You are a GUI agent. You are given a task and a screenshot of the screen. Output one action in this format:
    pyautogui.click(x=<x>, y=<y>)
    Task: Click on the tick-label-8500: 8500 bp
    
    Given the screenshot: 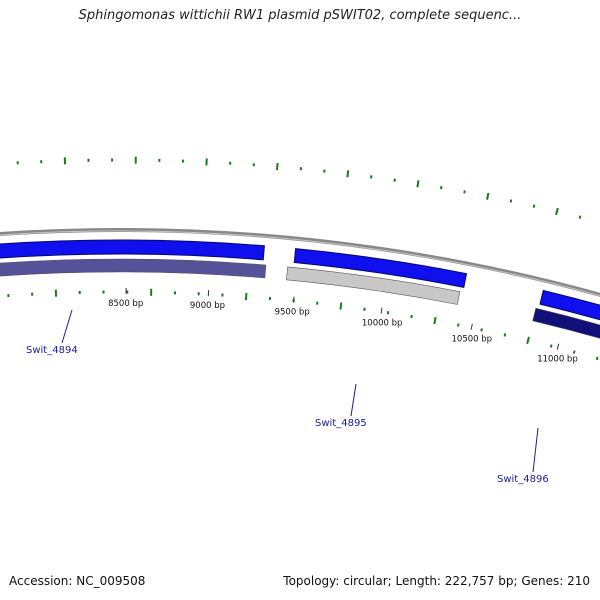 What is the action you would take?
    pyautogui.click(x=125, y=304)
    